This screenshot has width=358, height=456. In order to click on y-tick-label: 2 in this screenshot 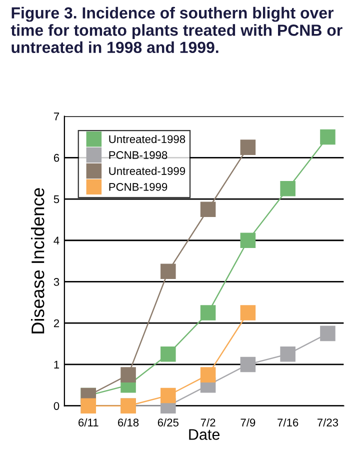, I will do `click(57, 323)`.